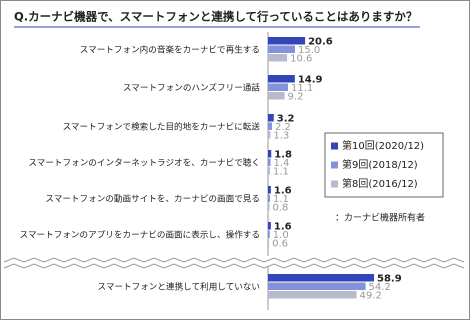  I want to click on data-label: 1.3, so click(281, 135).